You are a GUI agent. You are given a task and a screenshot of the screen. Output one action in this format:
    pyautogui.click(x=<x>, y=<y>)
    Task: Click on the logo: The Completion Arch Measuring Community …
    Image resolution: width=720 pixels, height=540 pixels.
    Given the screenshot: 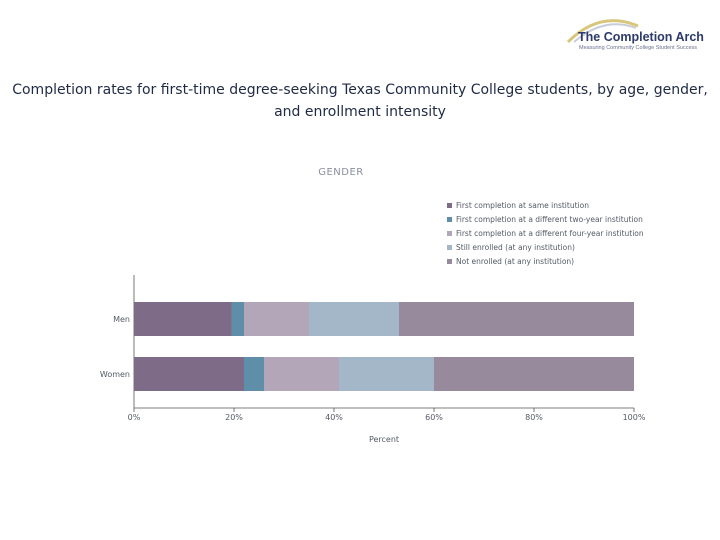 What is the action you would take?
    pyautogui.click(x=635, y=34)
    